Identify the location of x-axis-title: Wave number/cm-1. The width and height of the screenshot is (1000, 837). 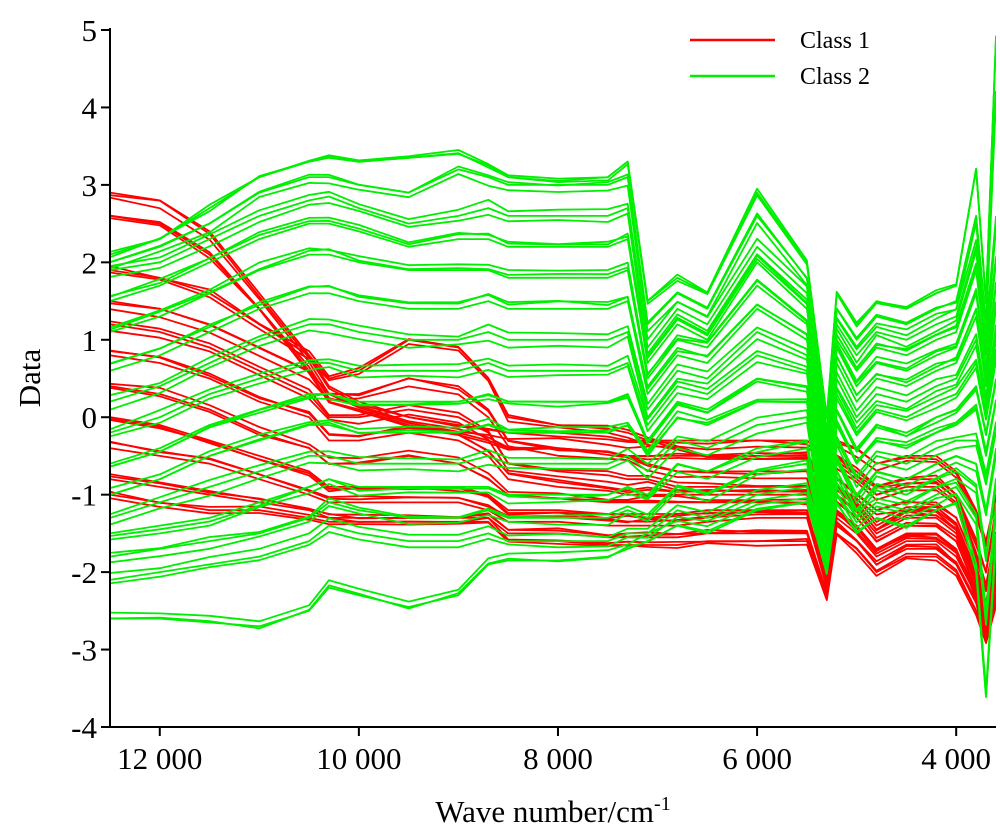
(552, 811).